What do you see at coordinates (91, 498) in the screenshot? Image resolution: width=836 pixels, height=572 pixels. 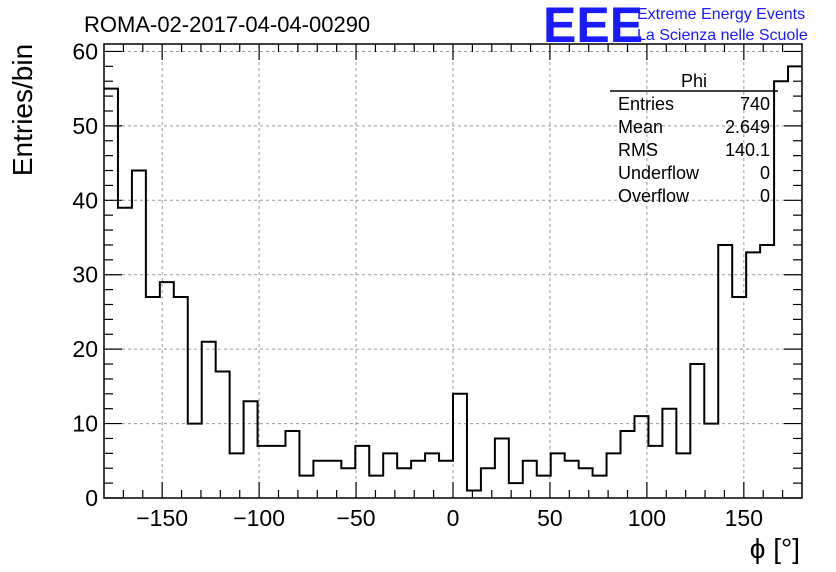 I see `y-tick-label: 0` at bounding box center [91, 498].